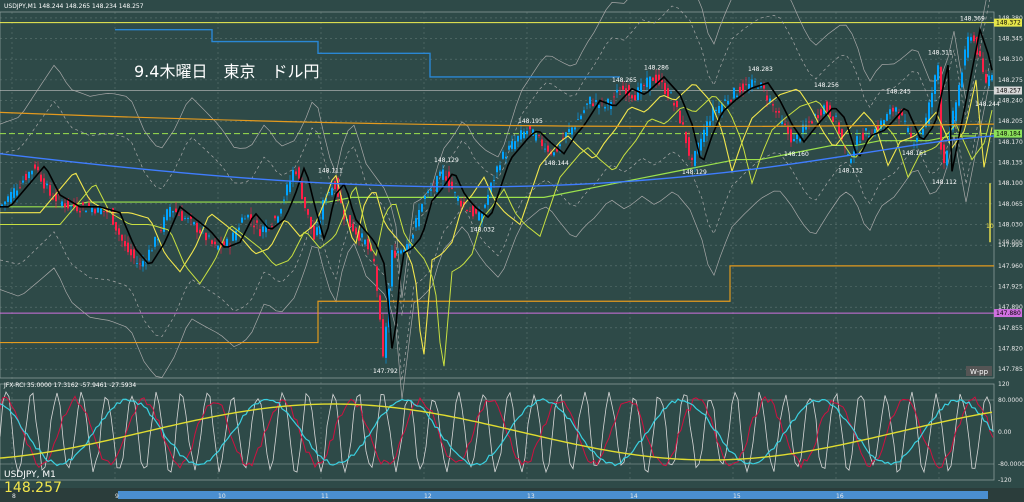  What do you see at coordinates (1010, 59) in the screenshot?
I see `price-tick-label: 148.310` at bounding box center [1010, 59].